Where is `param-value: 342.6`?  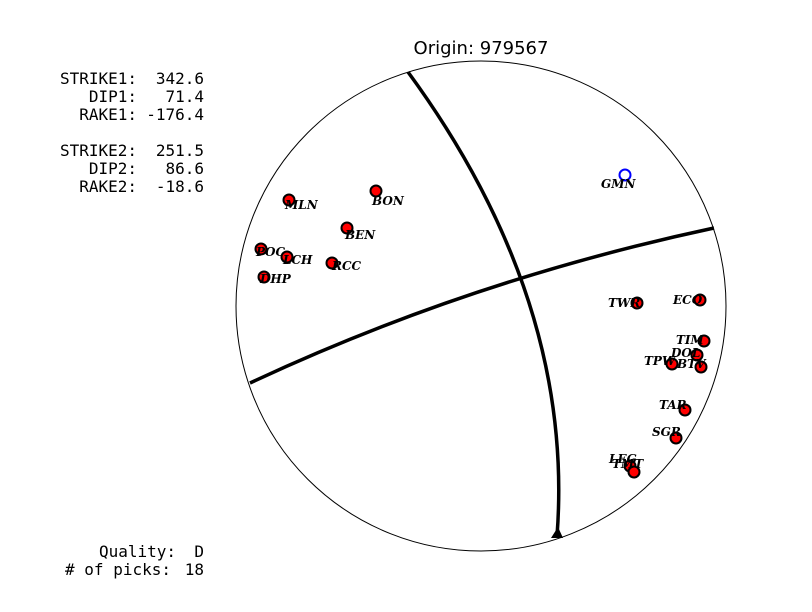 param-value: 342.6 is located at coordinates (180, 78).